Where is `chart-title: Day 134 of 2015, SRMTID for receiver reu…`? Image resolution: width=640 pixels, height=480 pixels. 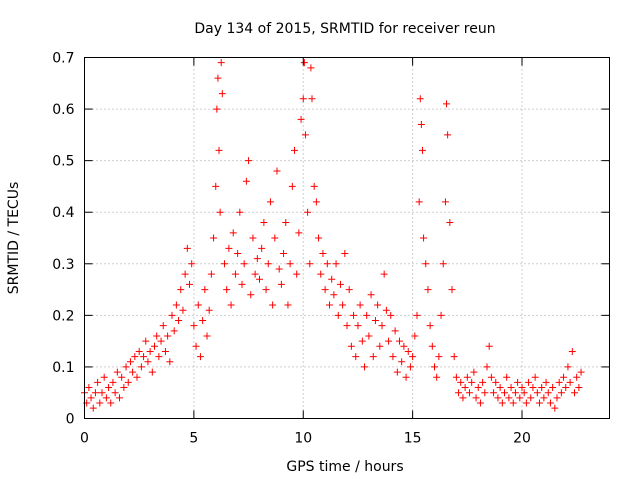 chart-title: Day 134 of 2015, SRMTID for receiver reu… is located at coordinates (344, 29).